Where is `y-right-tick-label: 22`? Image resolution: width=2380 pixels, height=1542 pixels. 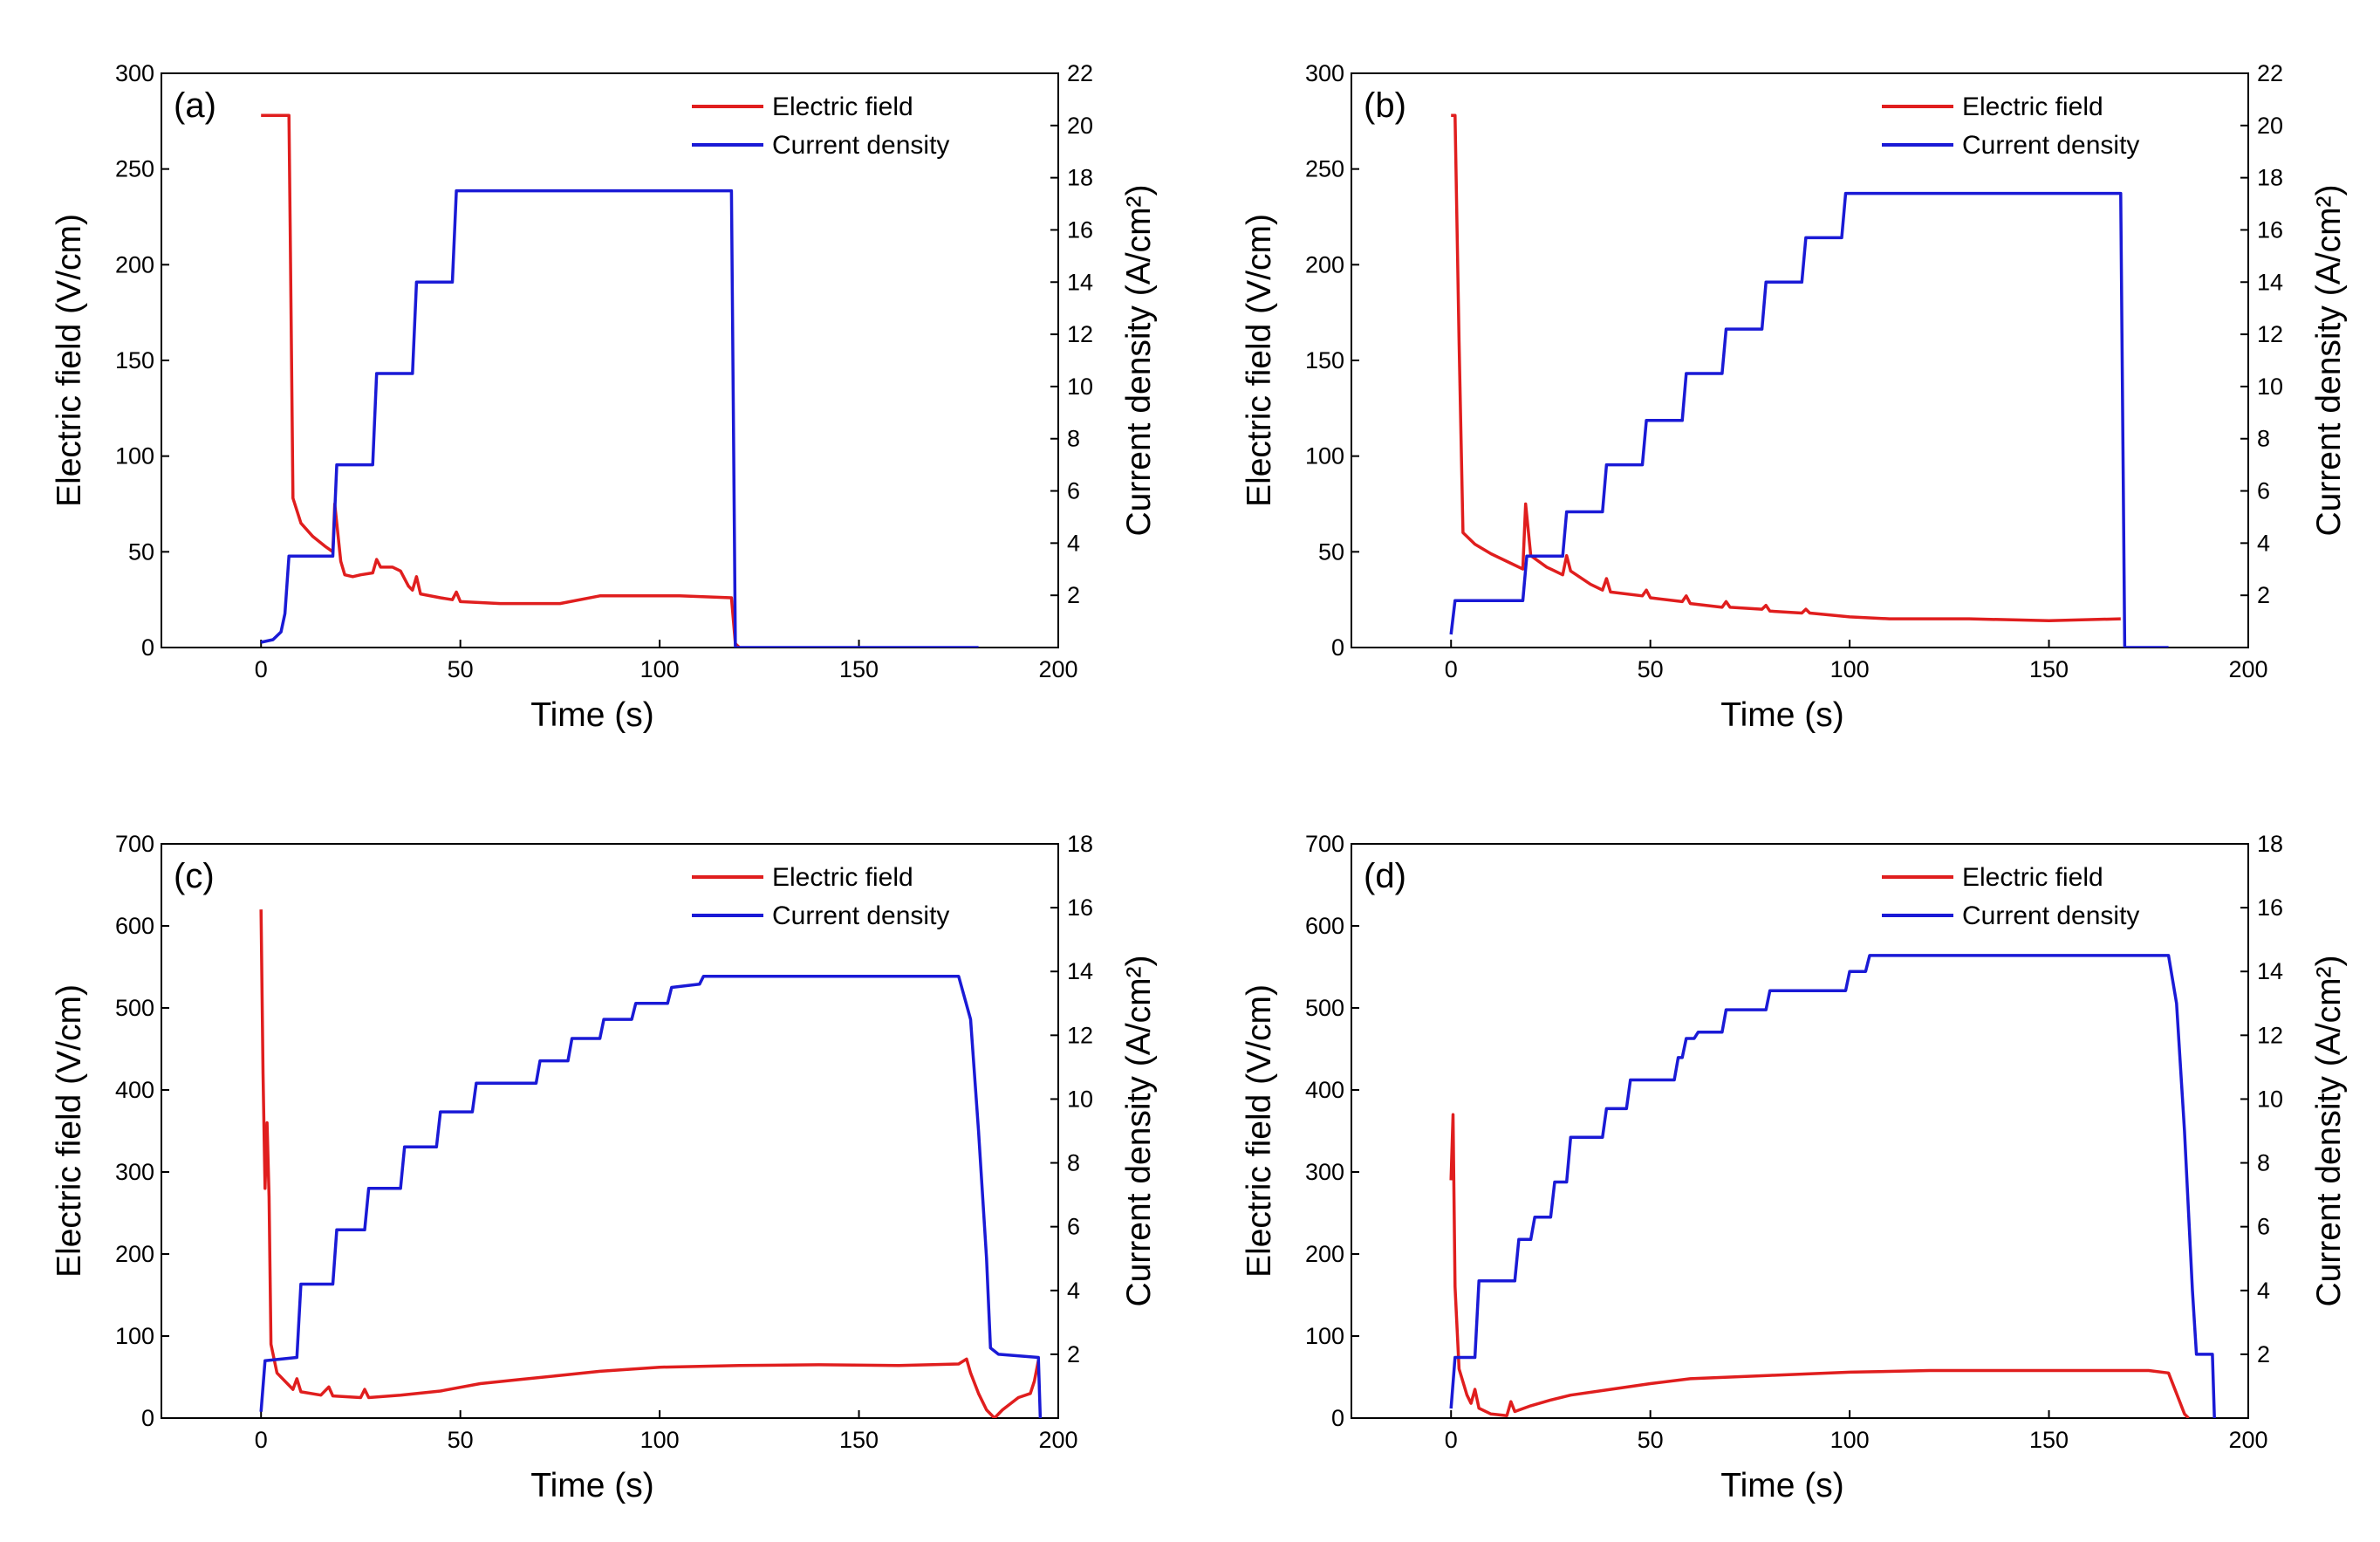 y-right-tick-label: 22 is located at coordinates (2270, 73).